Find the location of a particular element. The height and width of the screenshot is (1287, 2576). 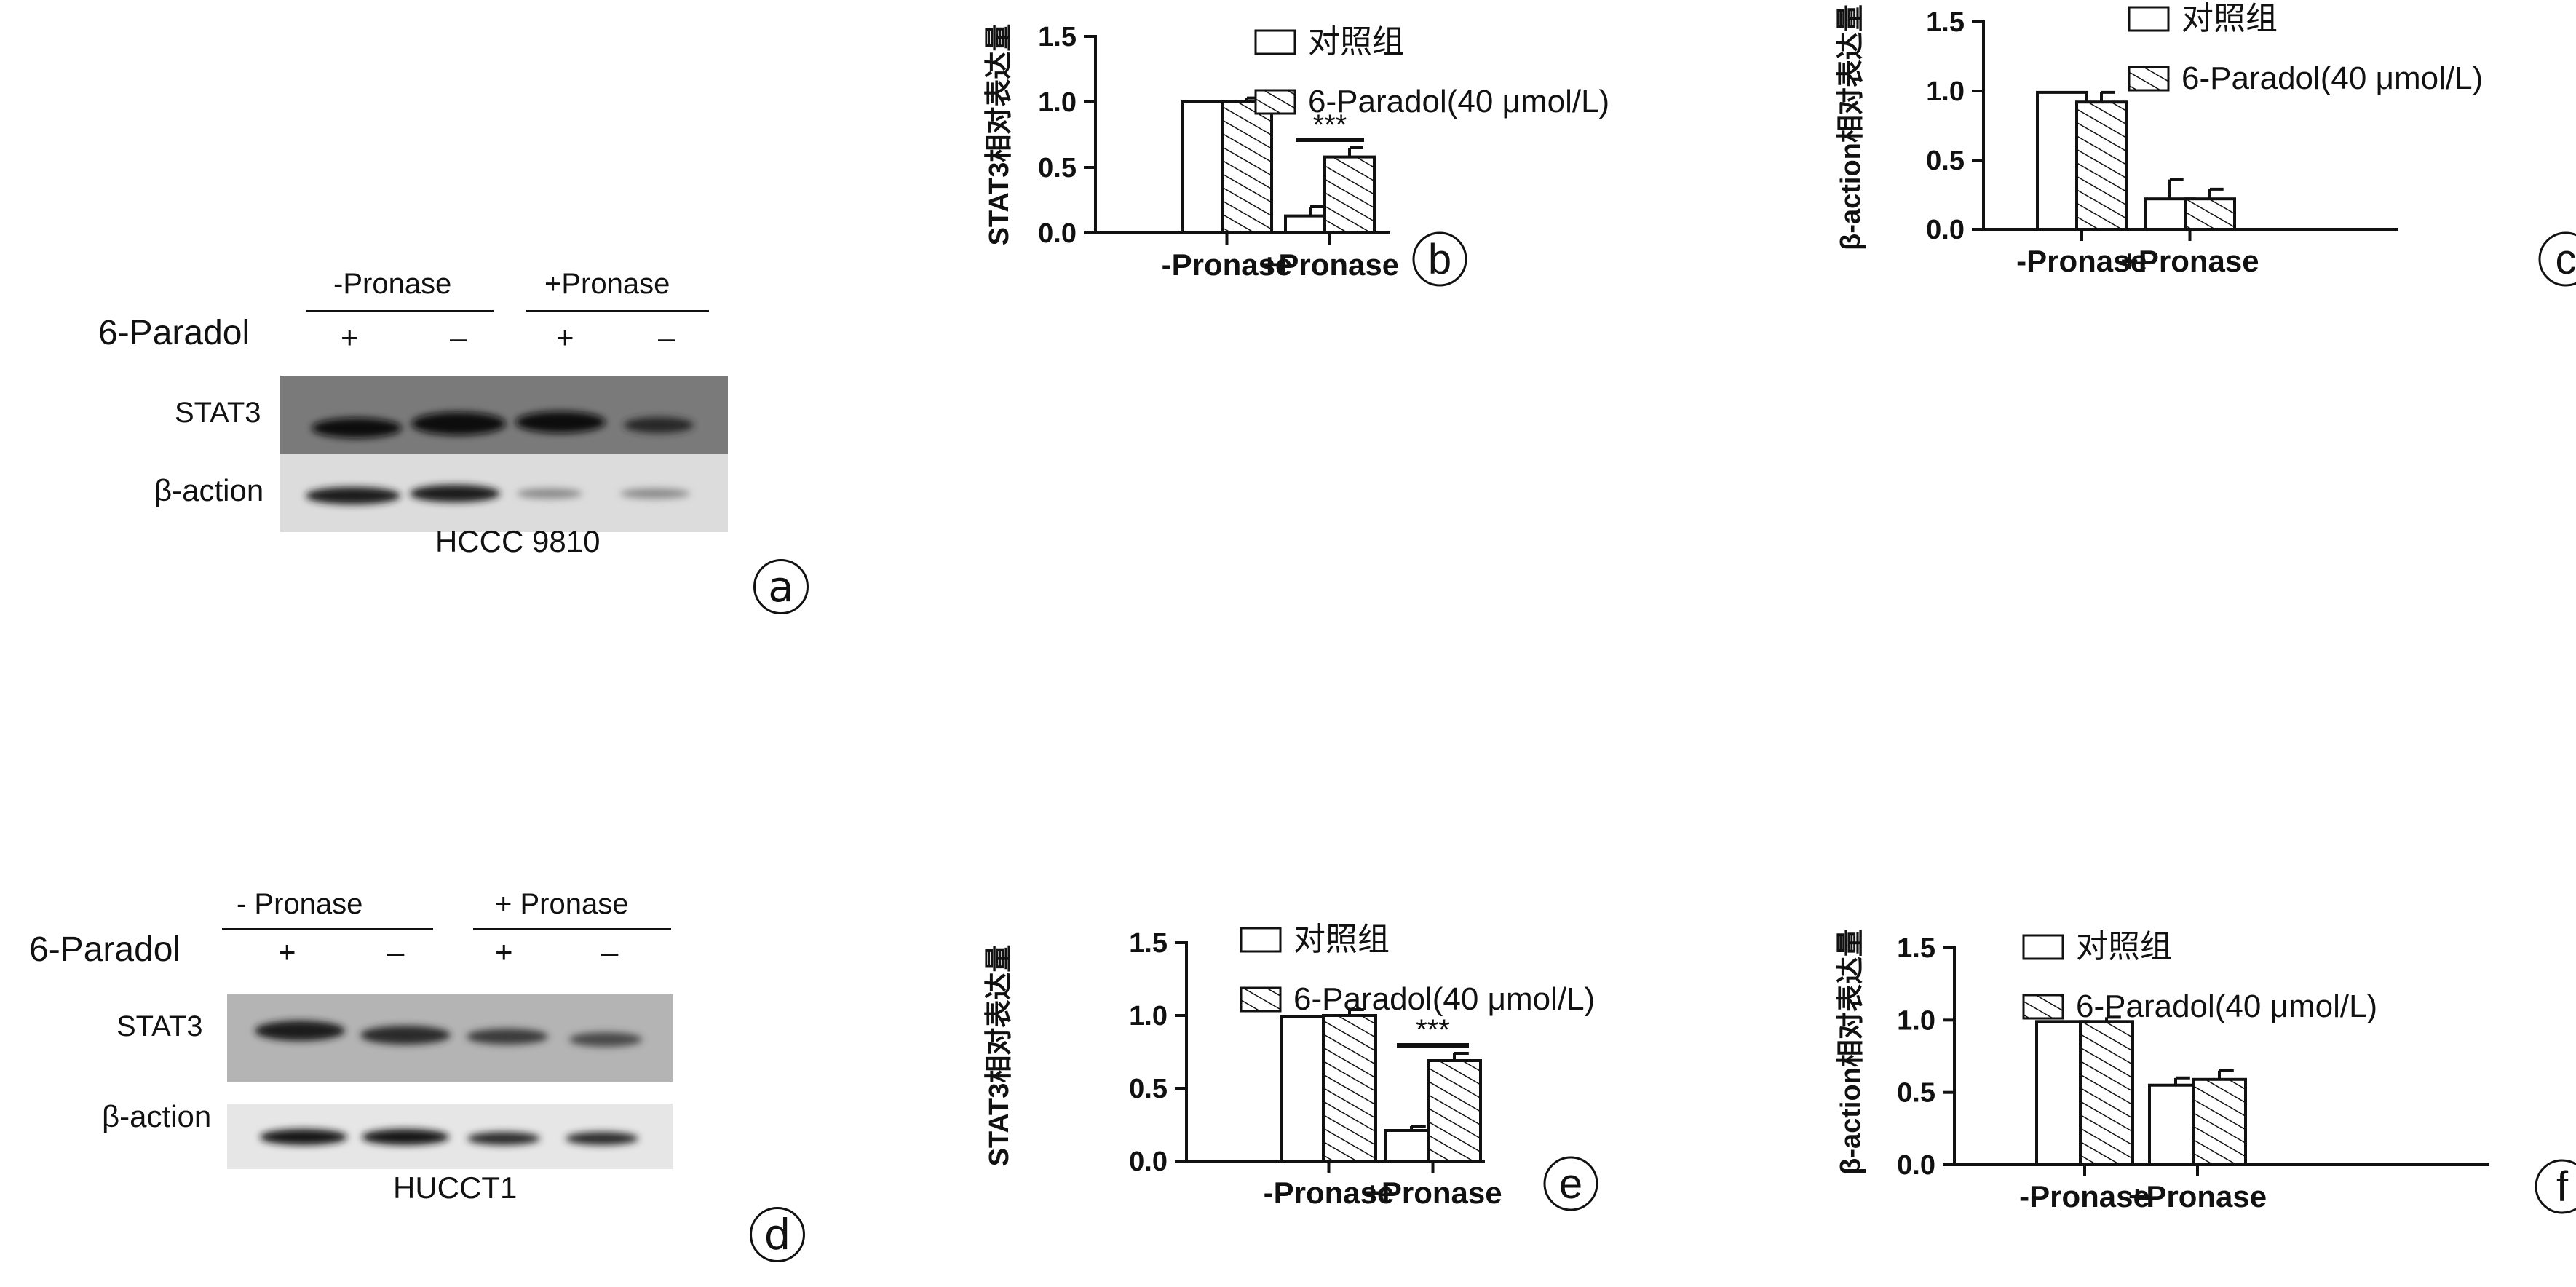

panel-letter: c is located at coordinates (2557, 259).